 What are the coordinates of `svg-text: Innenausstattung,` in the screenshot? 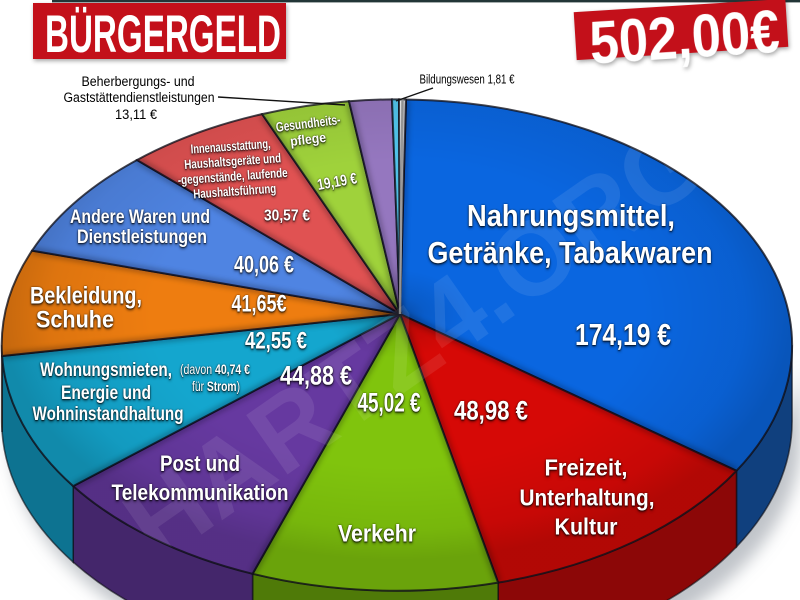 It's located at (230, 146).